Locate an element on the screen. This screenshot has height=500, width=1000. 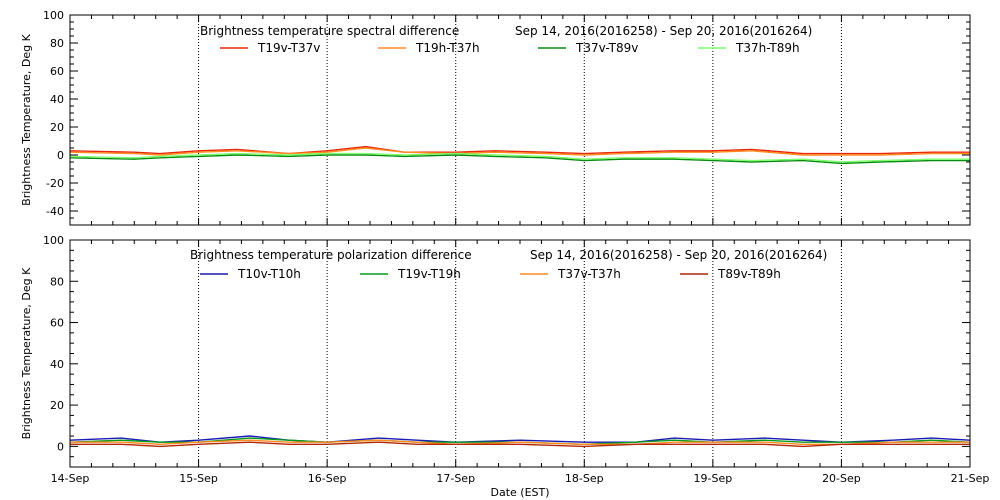
x-axis-title: Date (EST) is located at coordinates (519, 492).